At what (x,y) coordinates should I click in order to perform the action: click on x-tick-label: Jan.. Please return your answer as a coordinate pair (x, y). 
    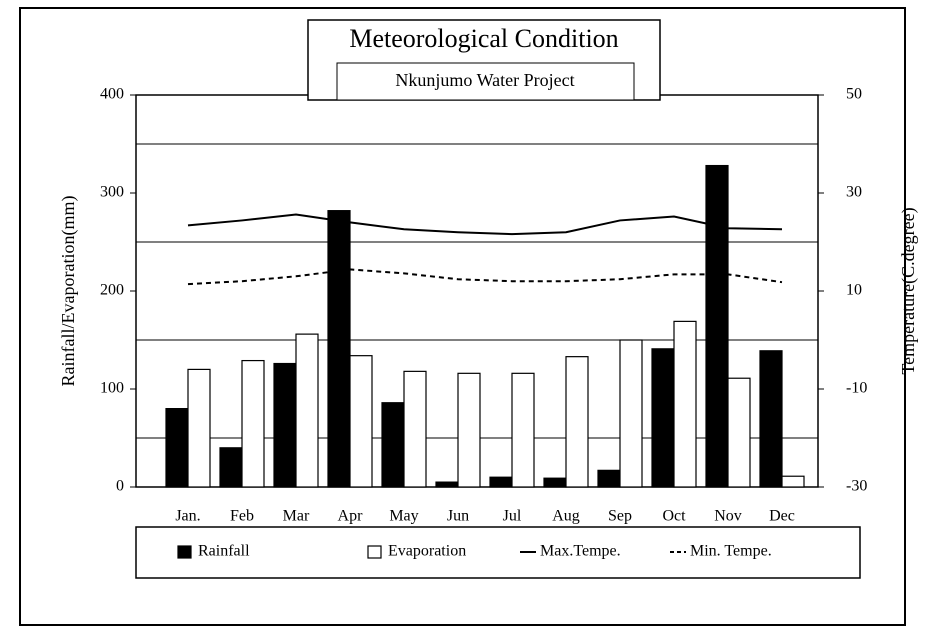
    Looking at the image, I should click on (187, 516).